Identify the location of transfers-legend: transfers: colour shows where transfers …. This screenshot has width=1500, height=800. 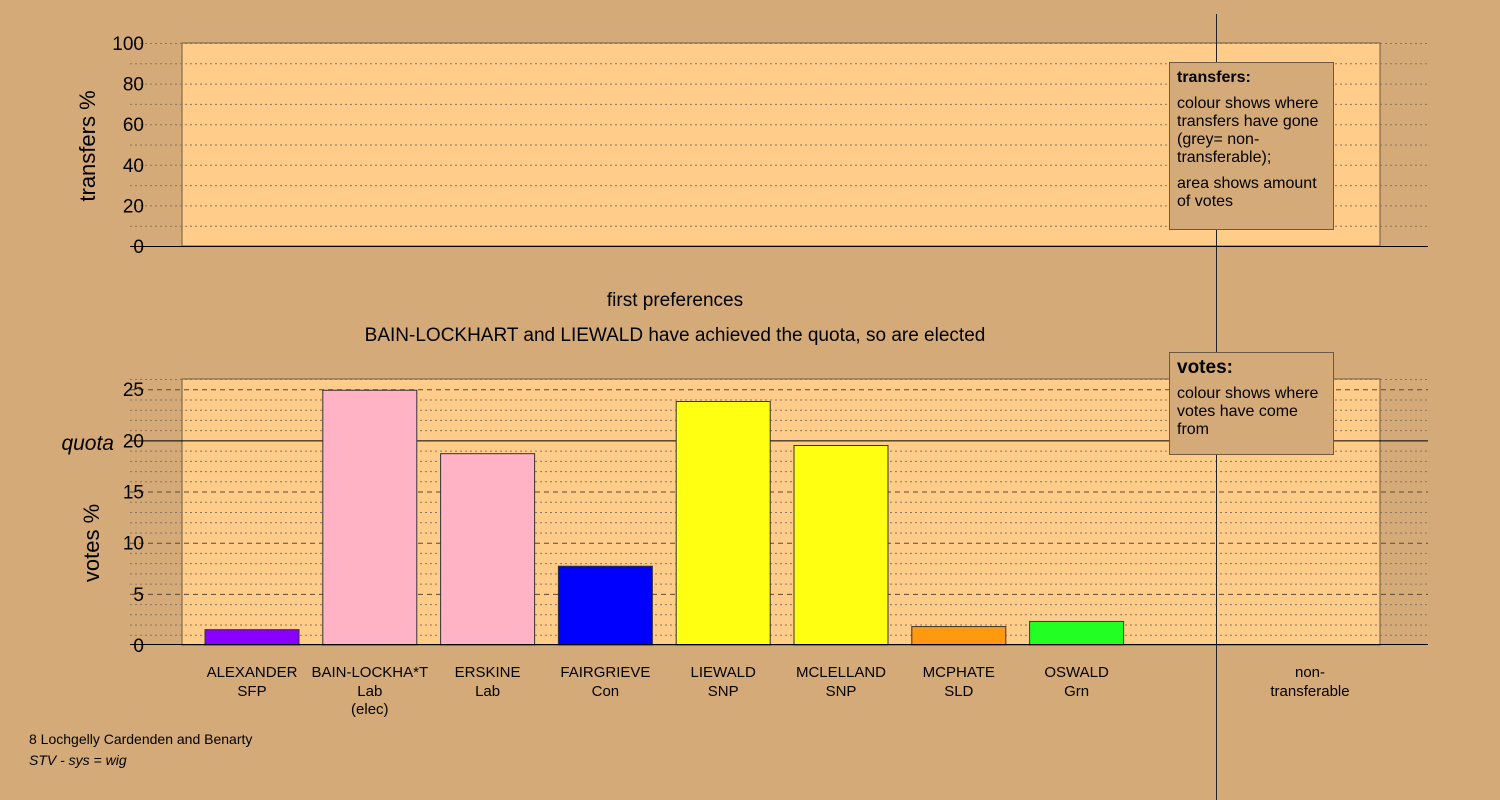
(1251, 146).